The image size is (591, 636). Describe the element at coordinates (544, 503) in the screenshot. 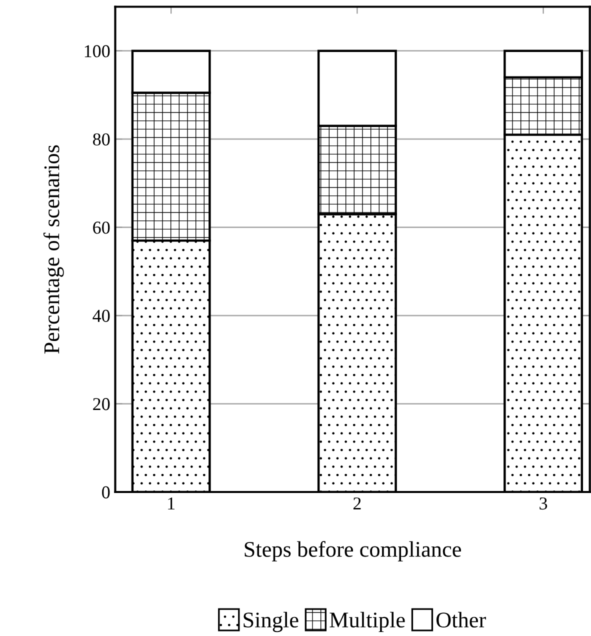

I see `x-tick-label: 3` at that location.